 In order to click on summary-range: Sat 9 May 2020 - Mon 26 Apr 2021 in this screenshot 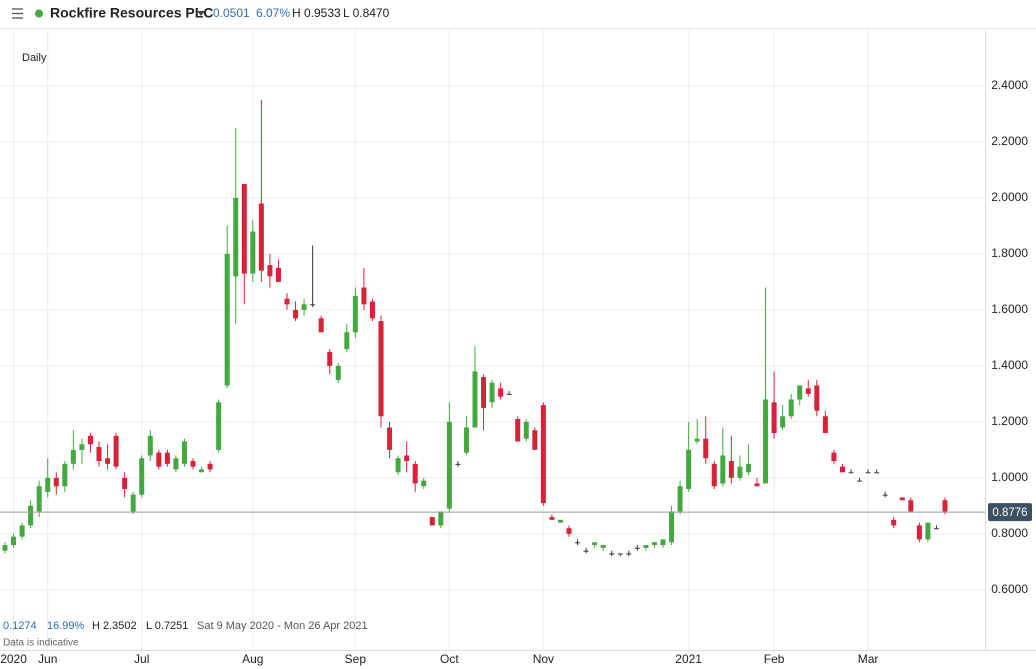, I will do `click(282, 626)`.